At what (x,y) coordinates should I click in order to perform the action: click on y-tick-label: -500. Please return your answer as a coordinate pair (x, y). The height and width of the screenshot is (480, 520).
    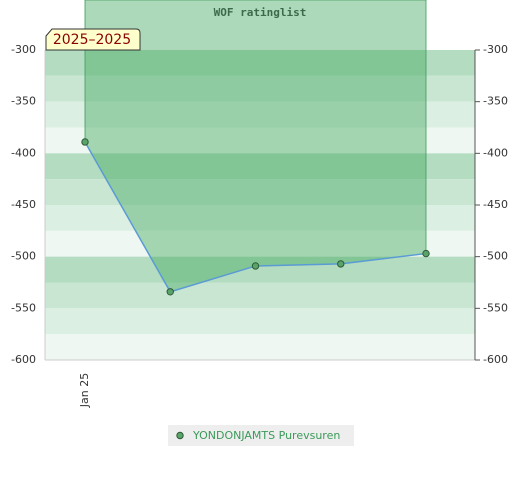
    Looking at the image, I should click on (23, 256).